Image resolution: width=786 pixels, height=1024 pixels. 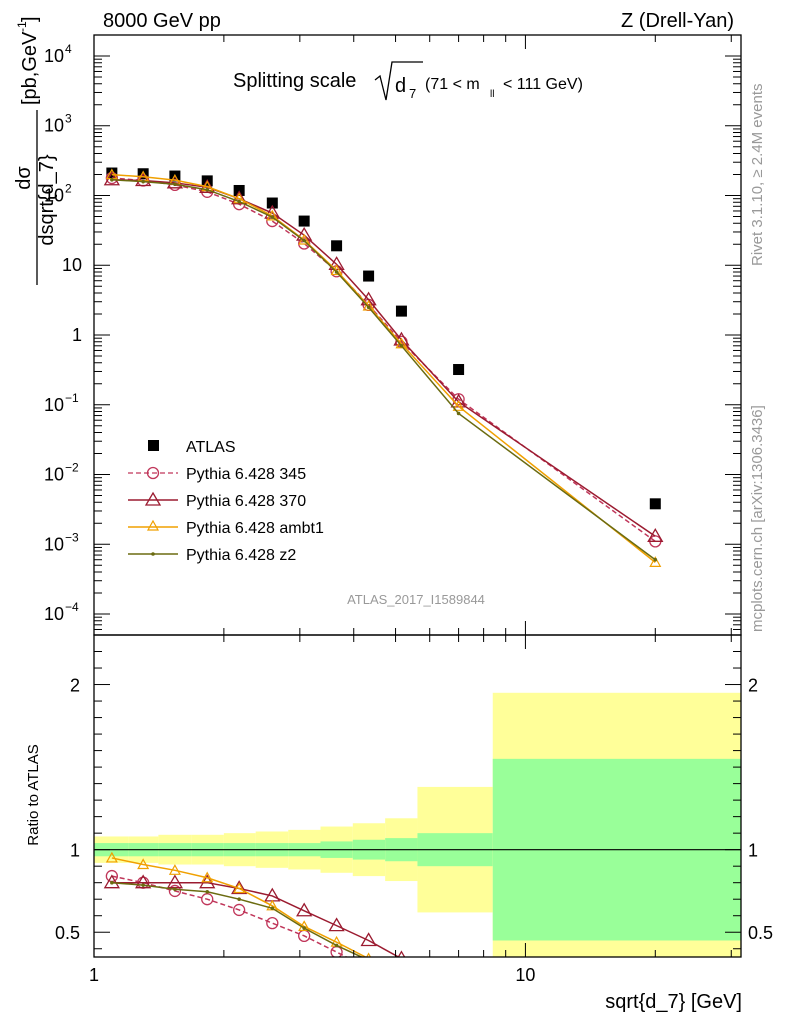 I want to click on legend-item-345: Pythia 6.428 345, so click(x=217, y=474).